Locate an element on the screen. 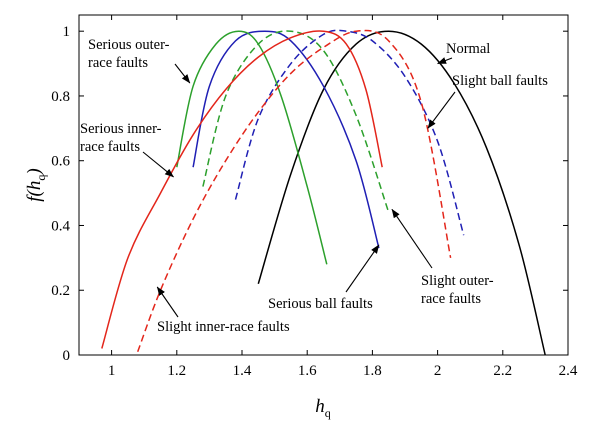 The image size is (600, 433). annotation-label: Serious ball faults is located at coordinates (320, 304).